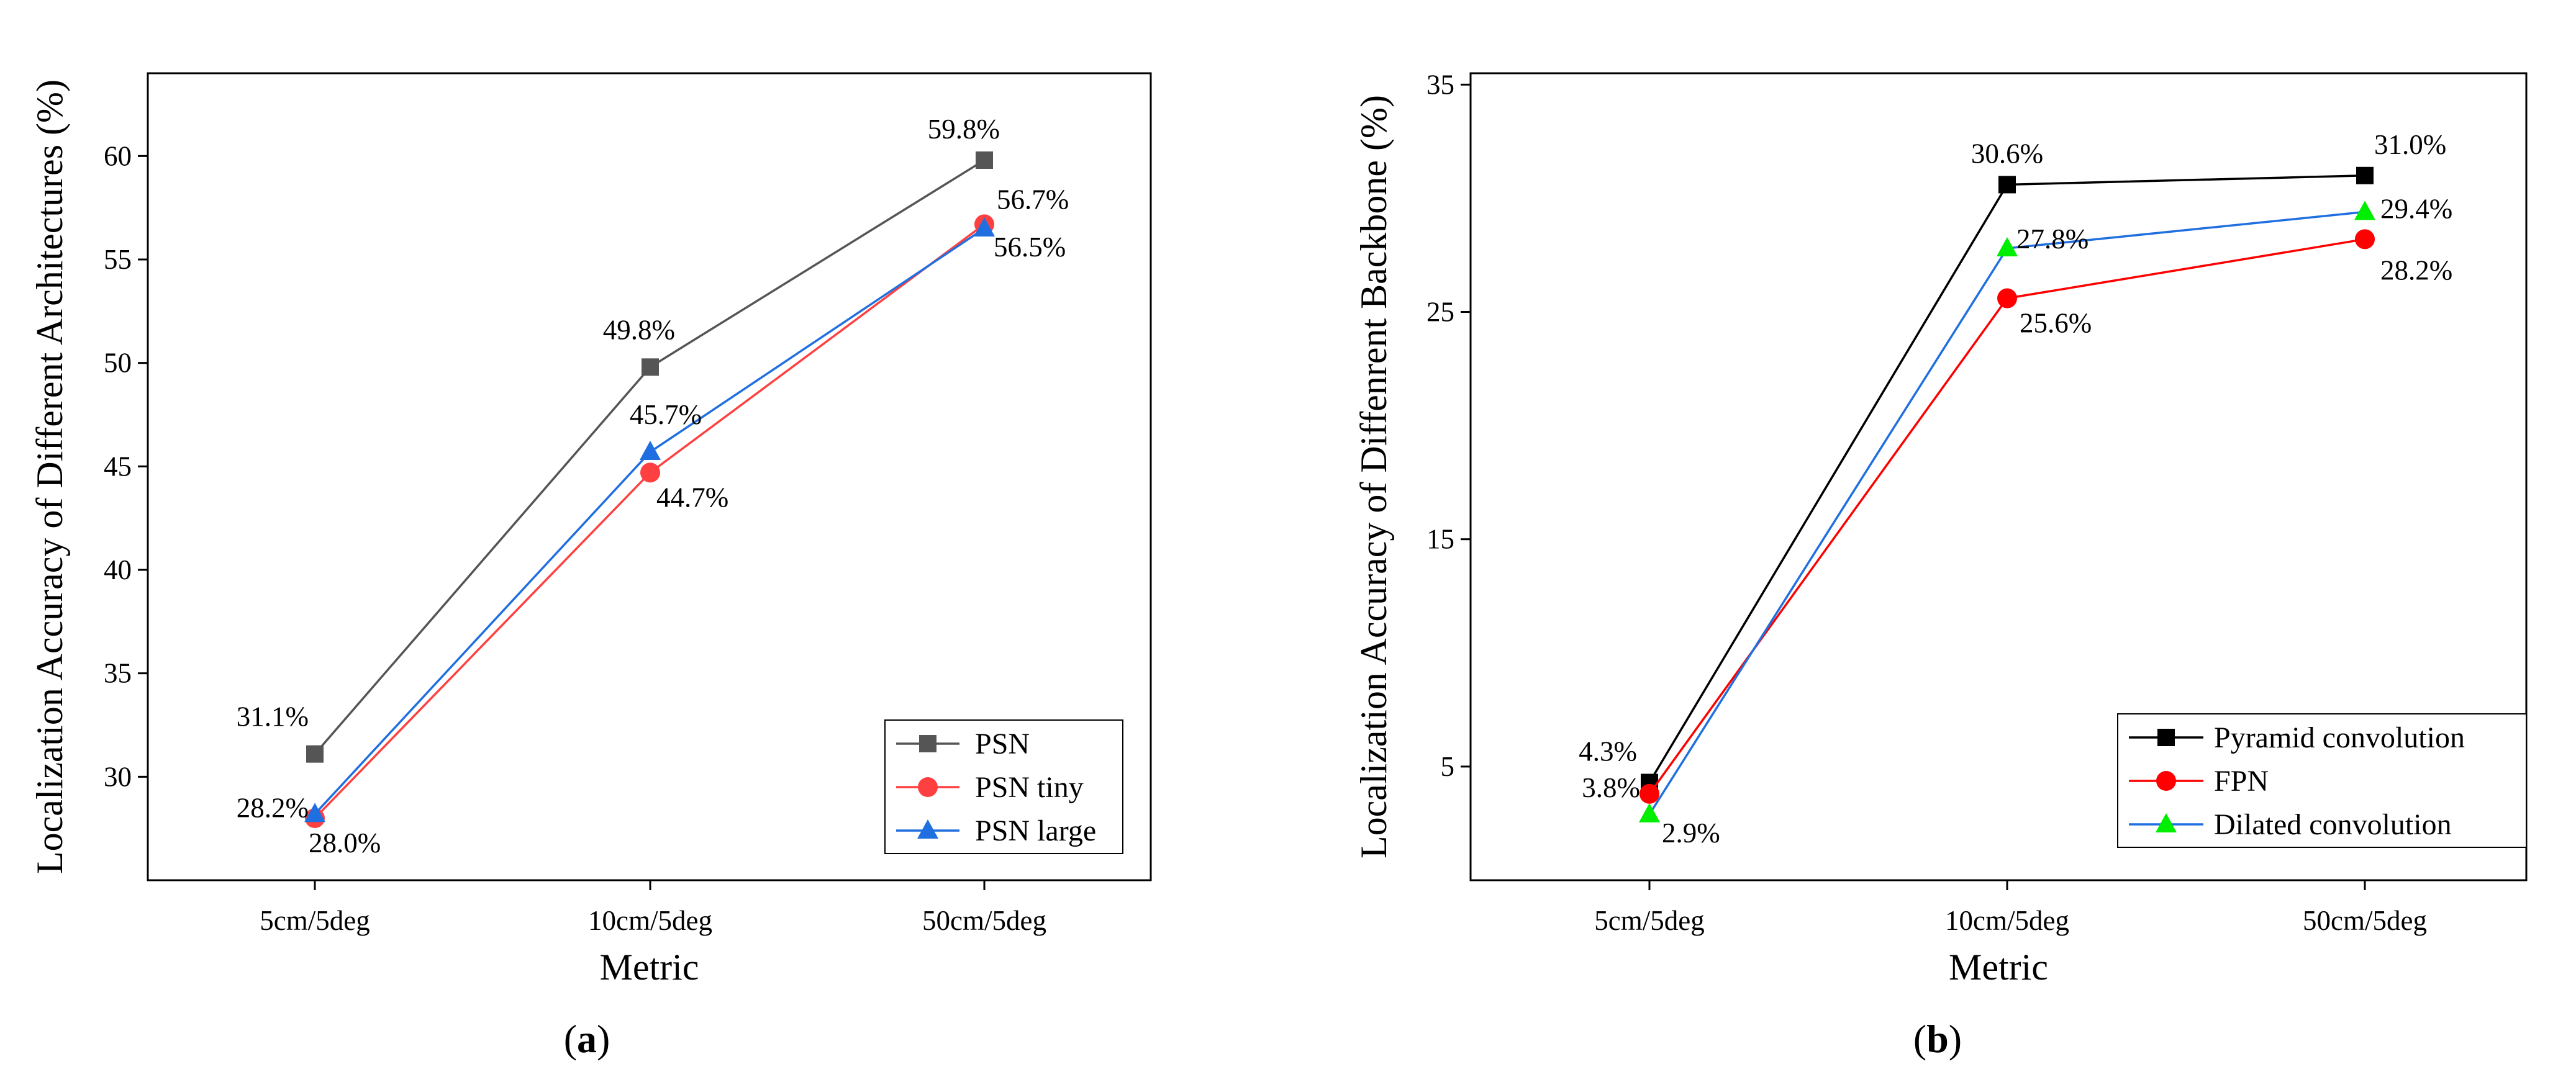 The width and height of the screenshot is (2576, 1077). Describe the element at coordinates (2416, 208) in the screenshot. I see `data-label: 29.4%` at that location.